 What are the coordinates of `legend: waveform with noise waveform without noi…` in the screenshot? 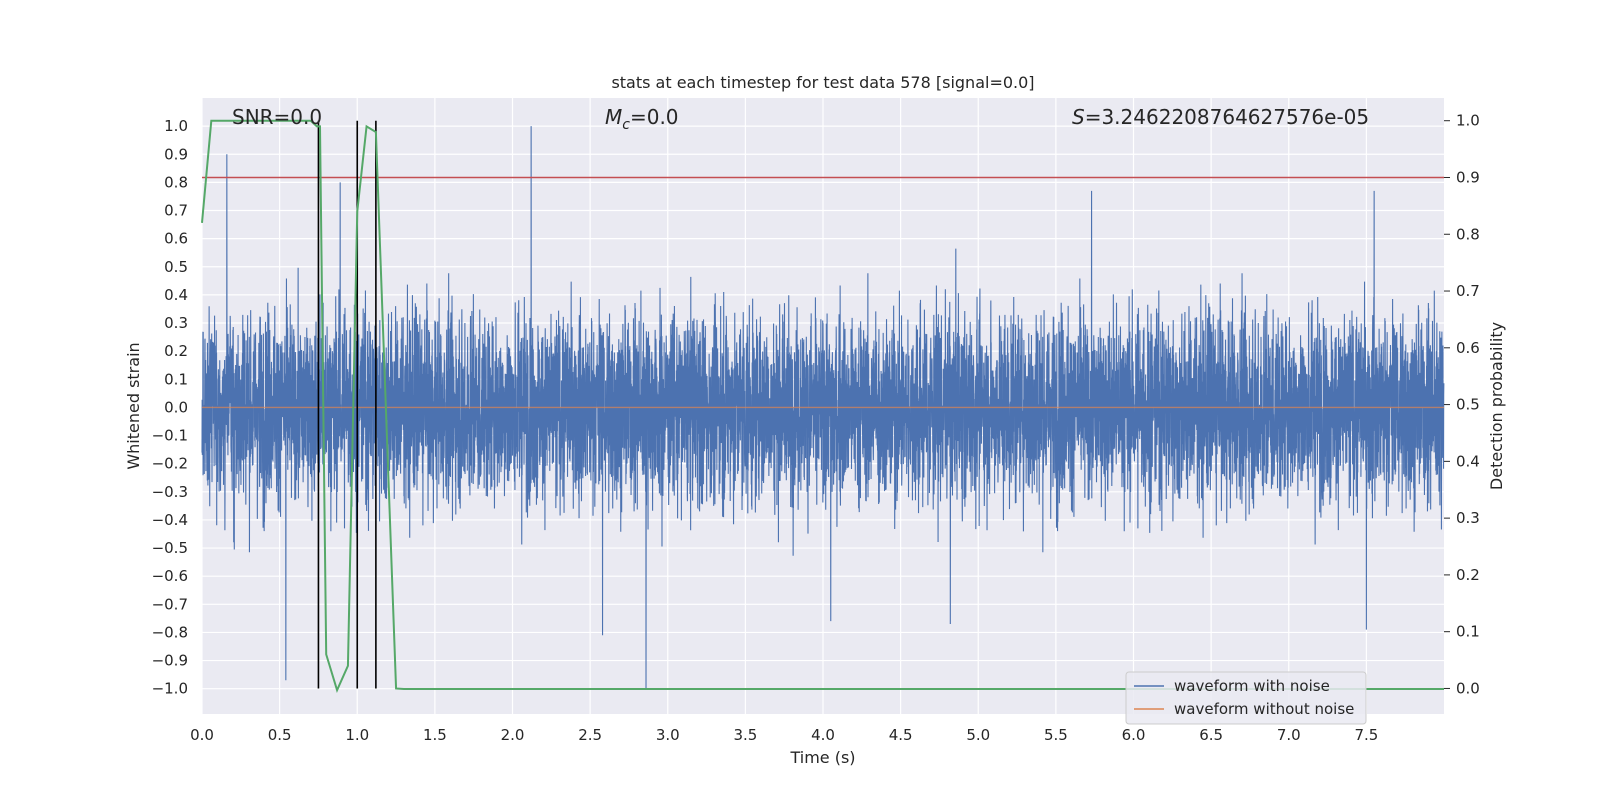 It's located at (1246, 698).